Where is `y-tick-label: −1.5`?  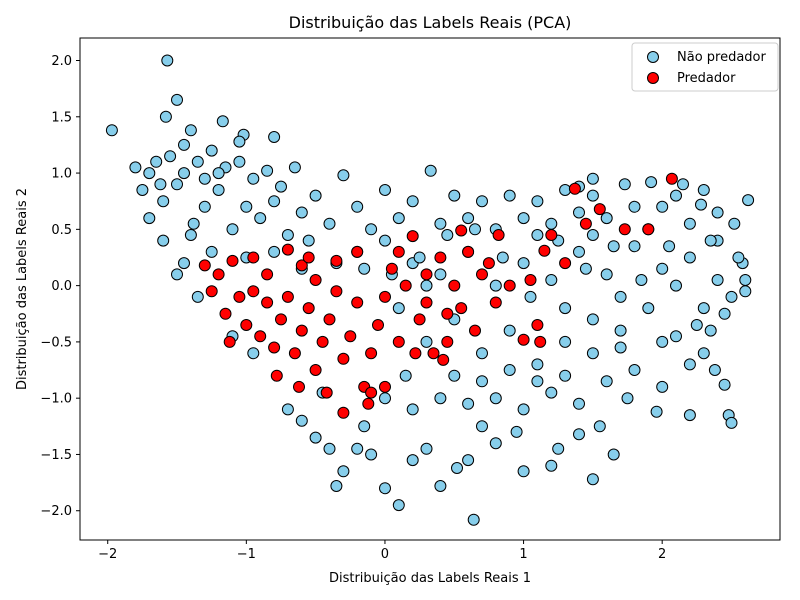
y-tick-label: −1.5 is located at coordinates (56, 455).